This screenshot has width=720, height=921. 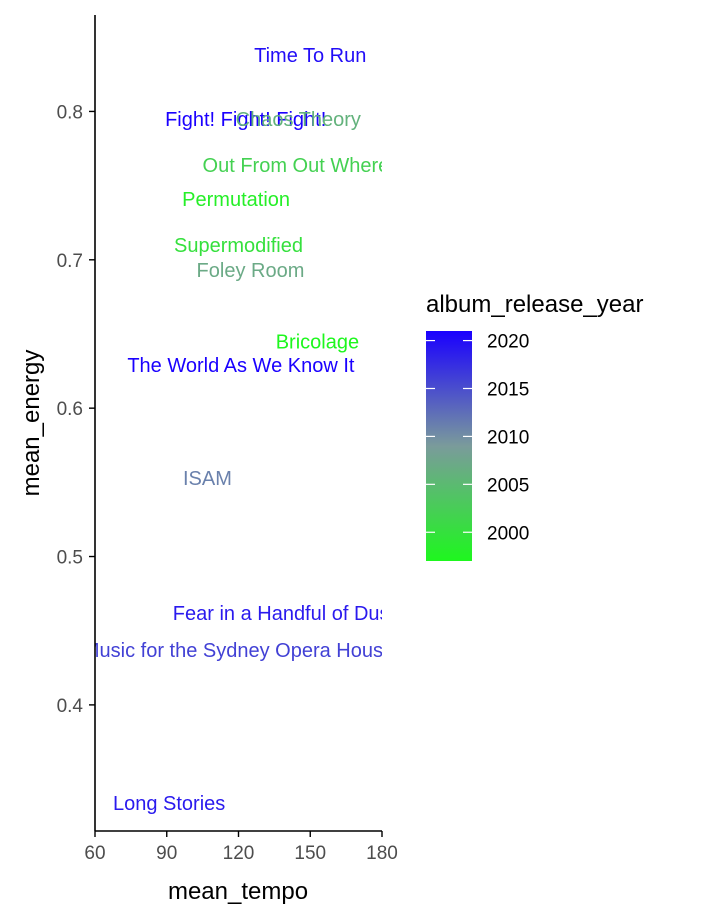 What do you see at coordinates (169, 804) in the screenshot?
I see `album-label: Long Stories` at bounding box center [169, 804].